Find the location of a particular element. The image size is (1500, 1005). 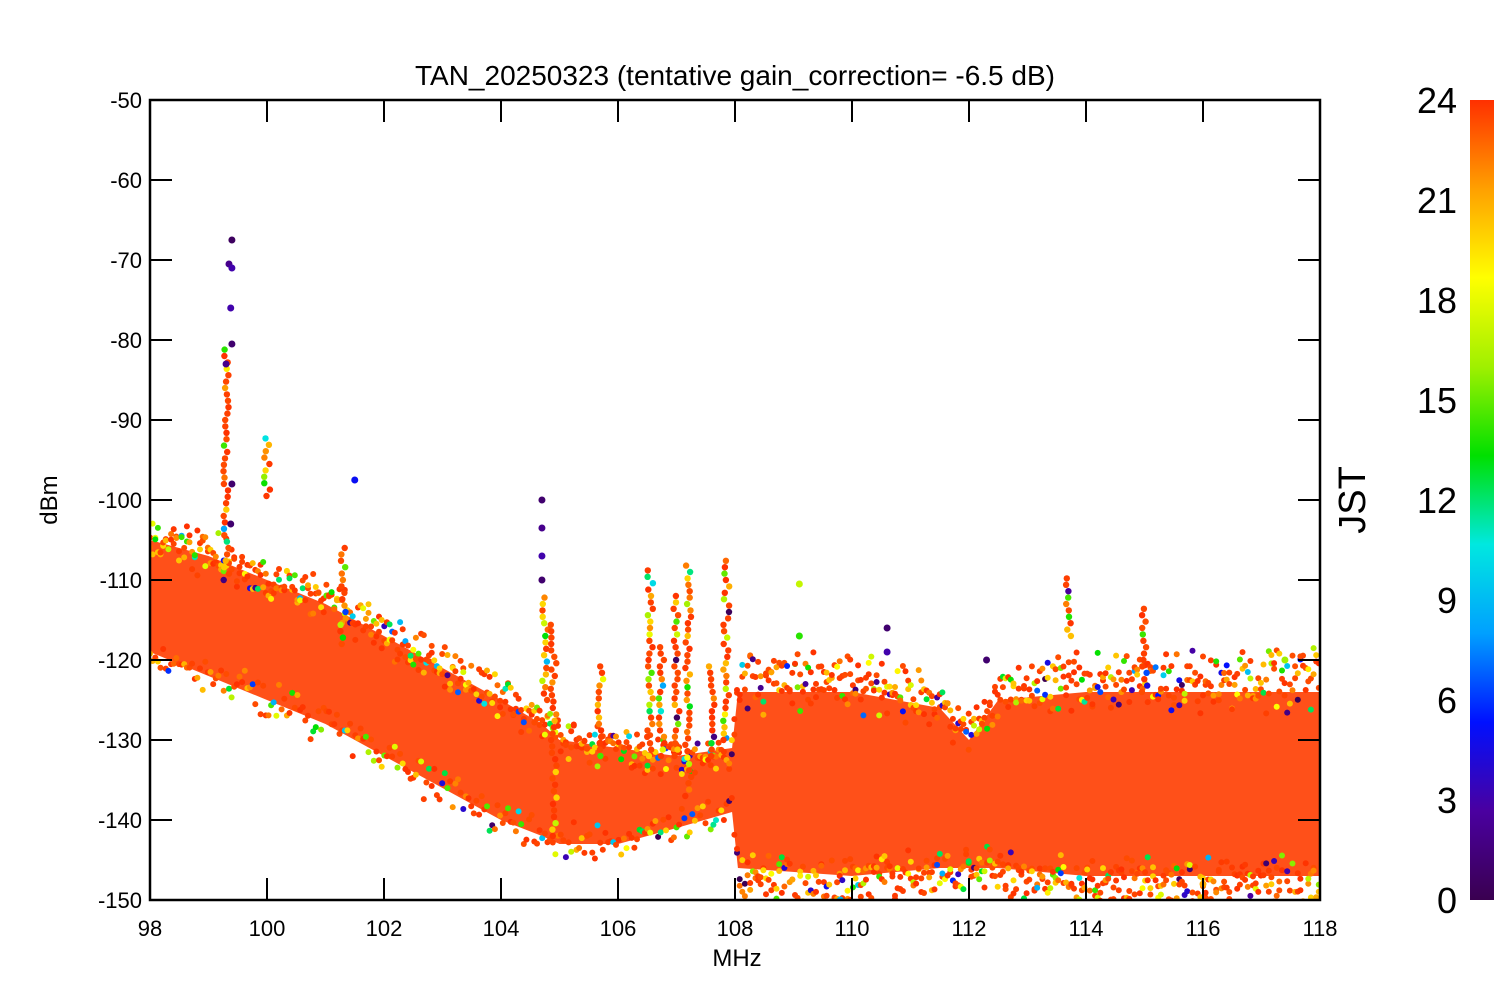

sporadic-point is located at coordinates (799, 584).